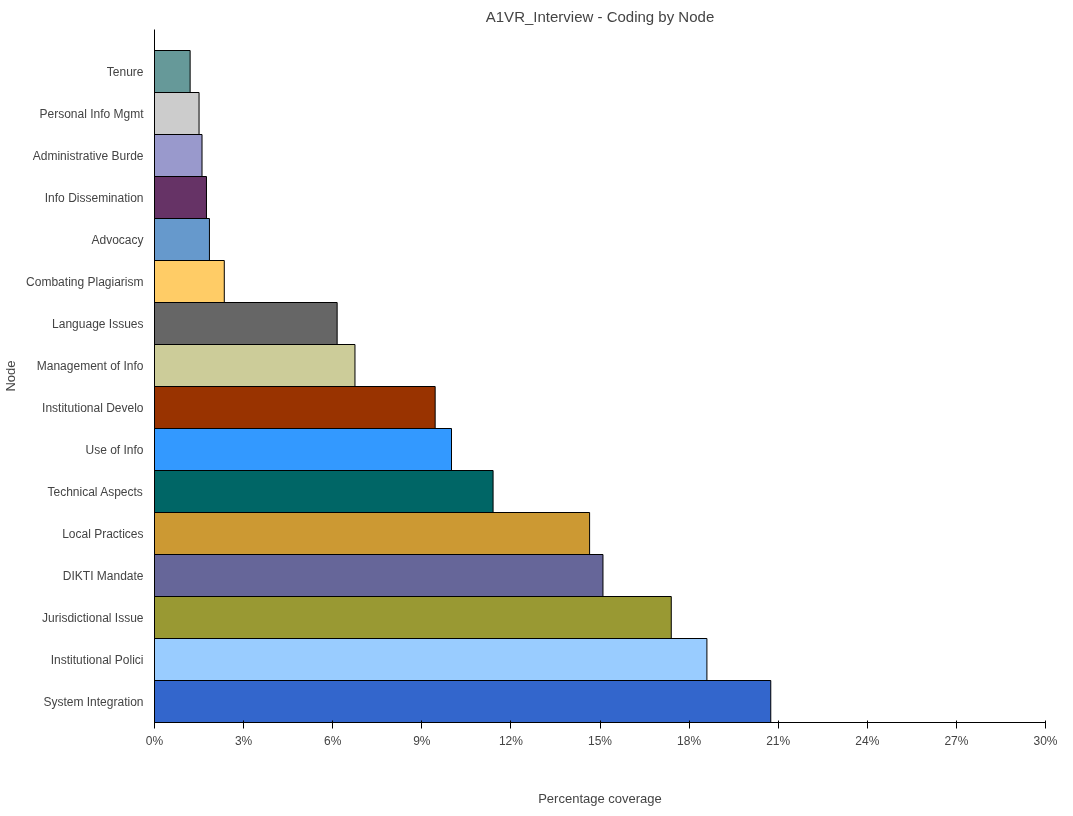 This screenshot has height=816, width=1073. I want to click on y-tick-label: Personal Info Mgmt, so click(92, 113).